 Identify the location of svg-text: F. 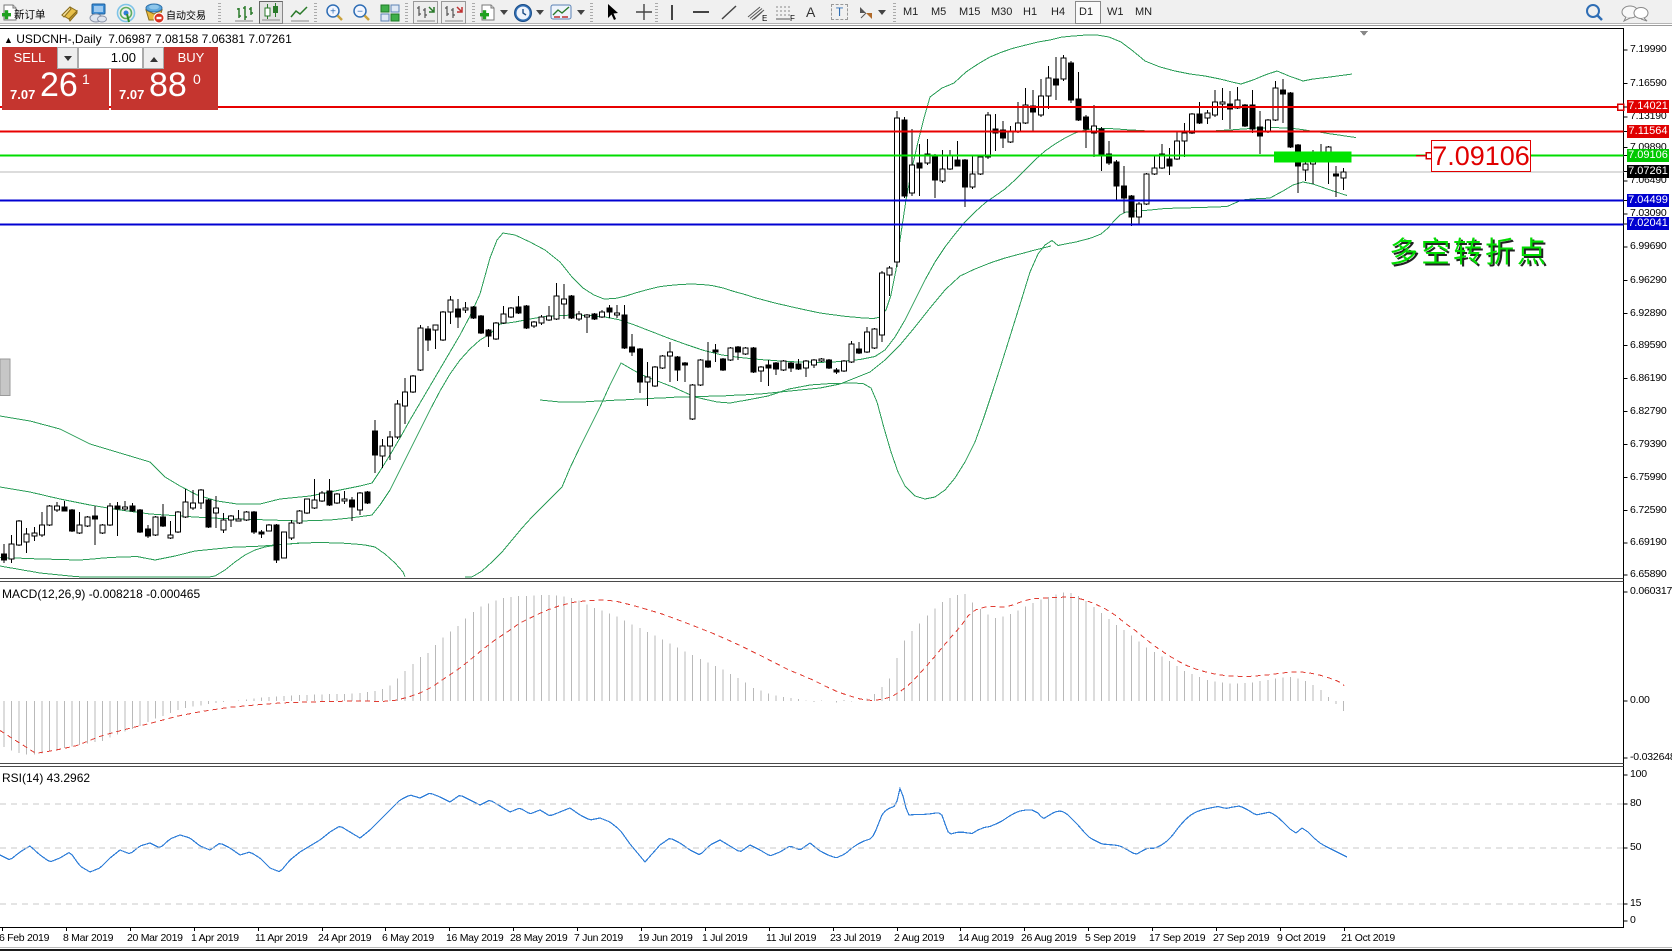
(792, 18).